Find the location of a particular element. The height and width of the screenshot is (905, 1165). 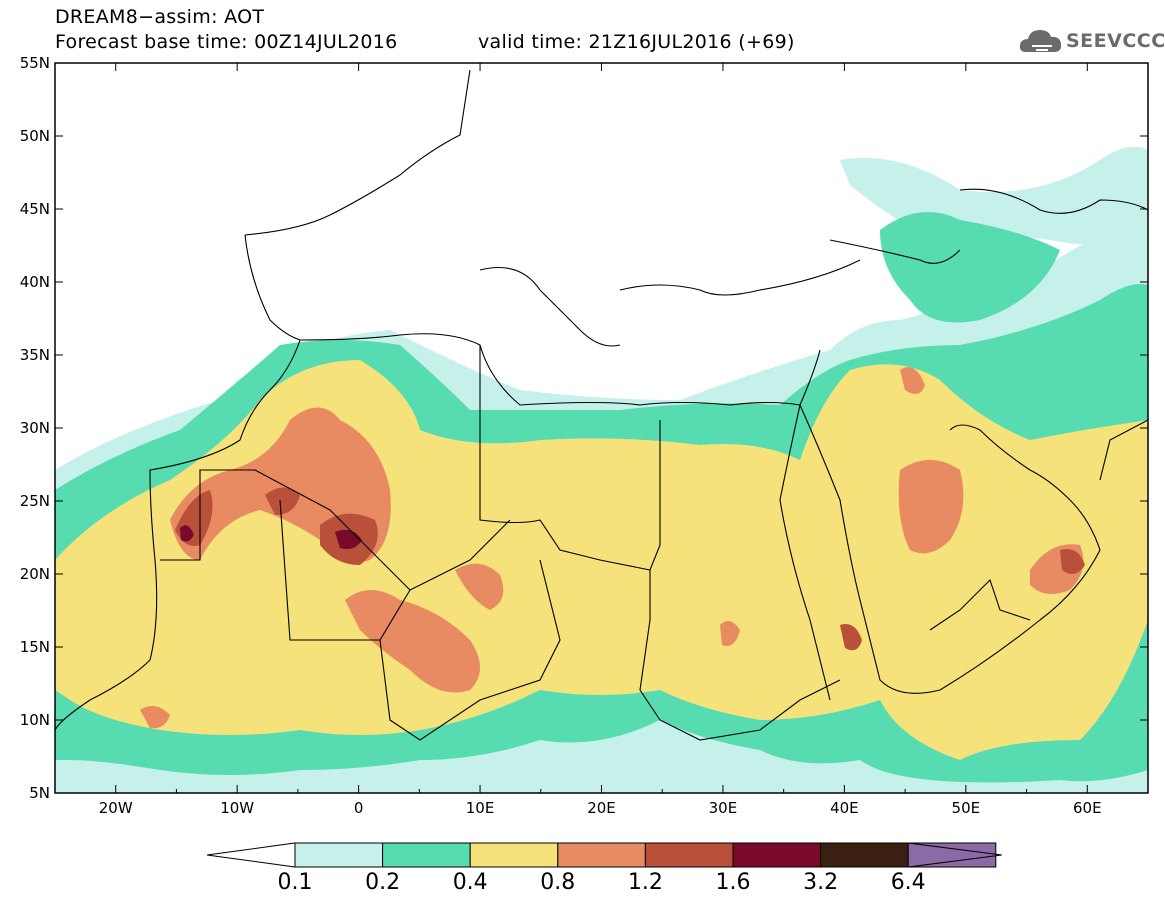

colorbar-label: 0.8 is located at coordinates (558, 882).